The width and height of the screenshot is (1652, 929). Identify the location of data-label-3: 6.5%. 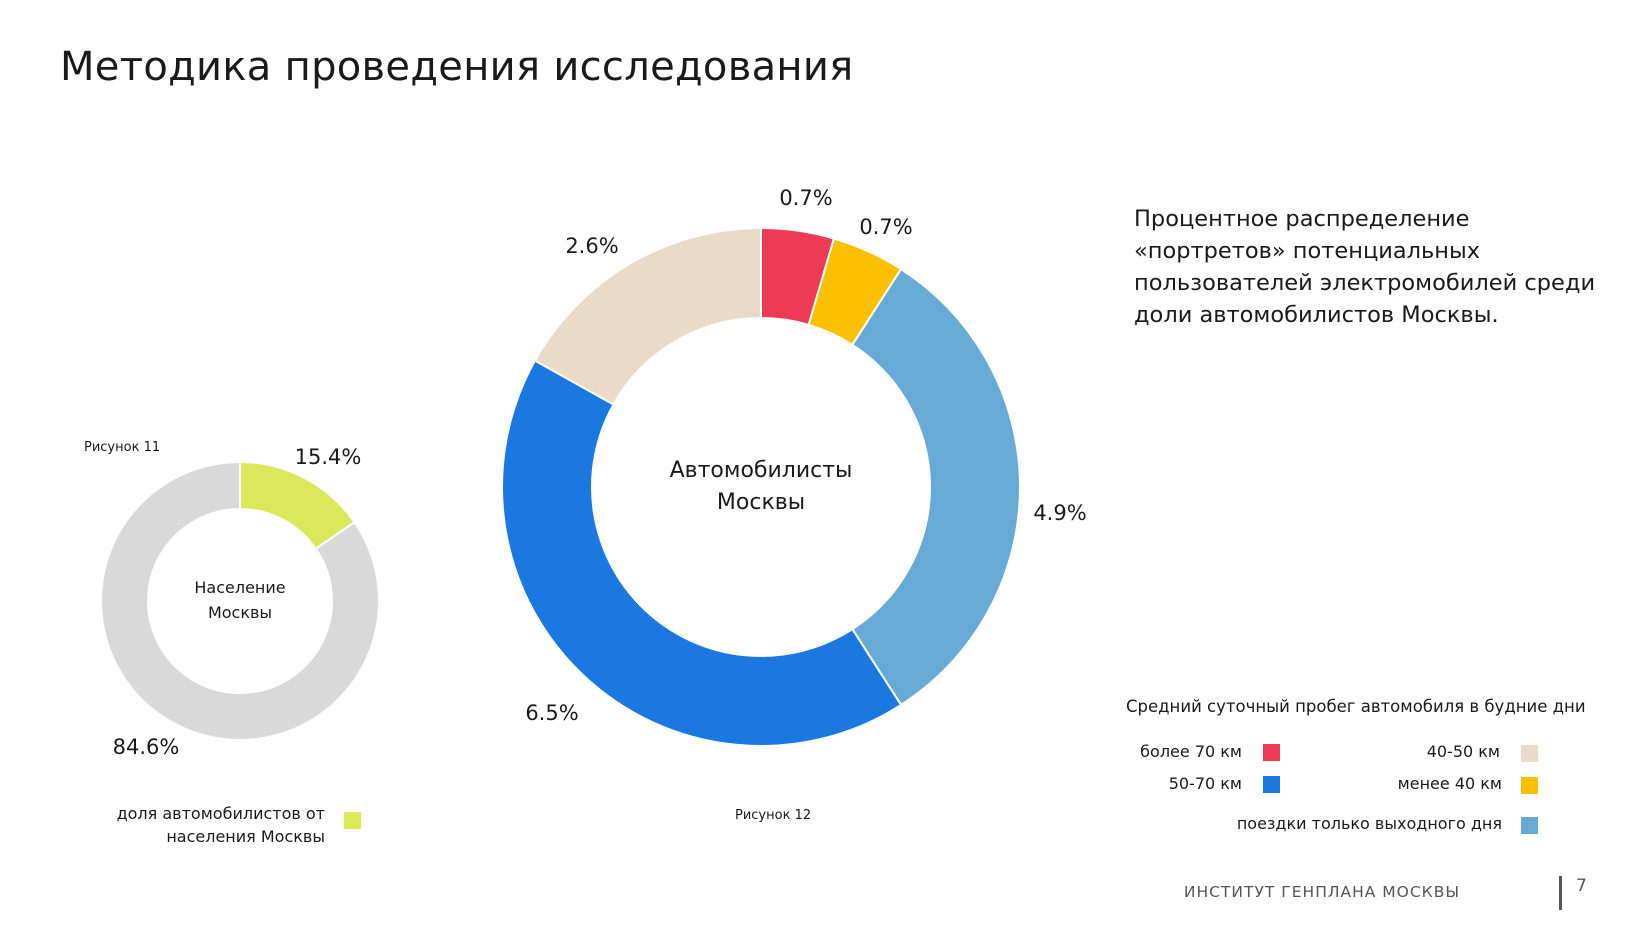
(551, 713).